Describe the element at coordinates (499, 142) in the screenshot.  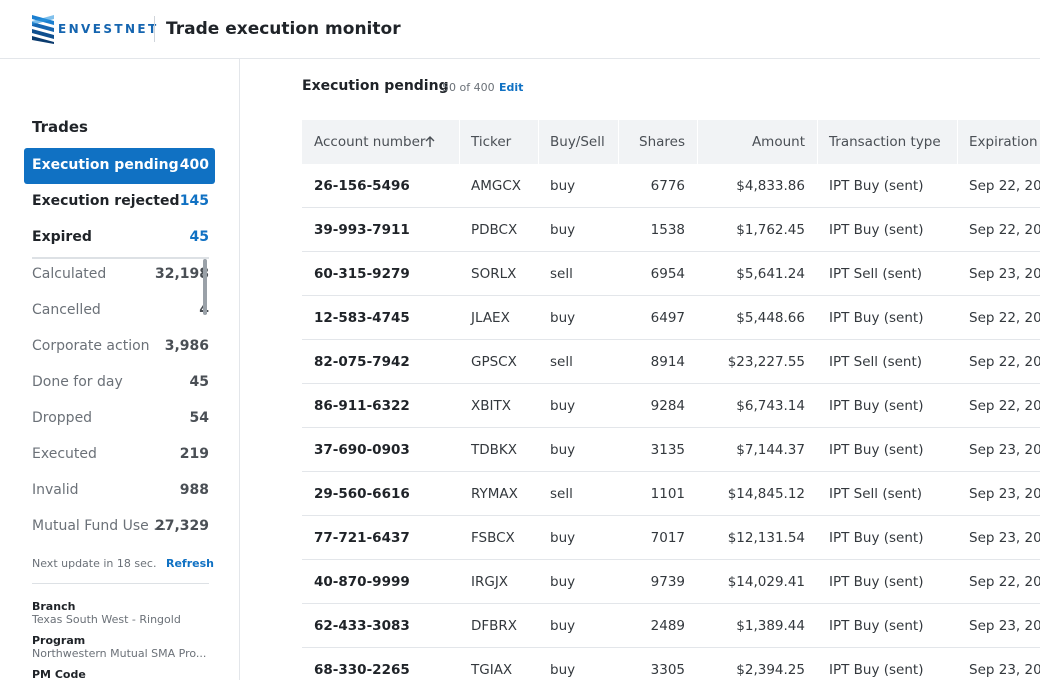
I see `column-header: Ticker` at that location.